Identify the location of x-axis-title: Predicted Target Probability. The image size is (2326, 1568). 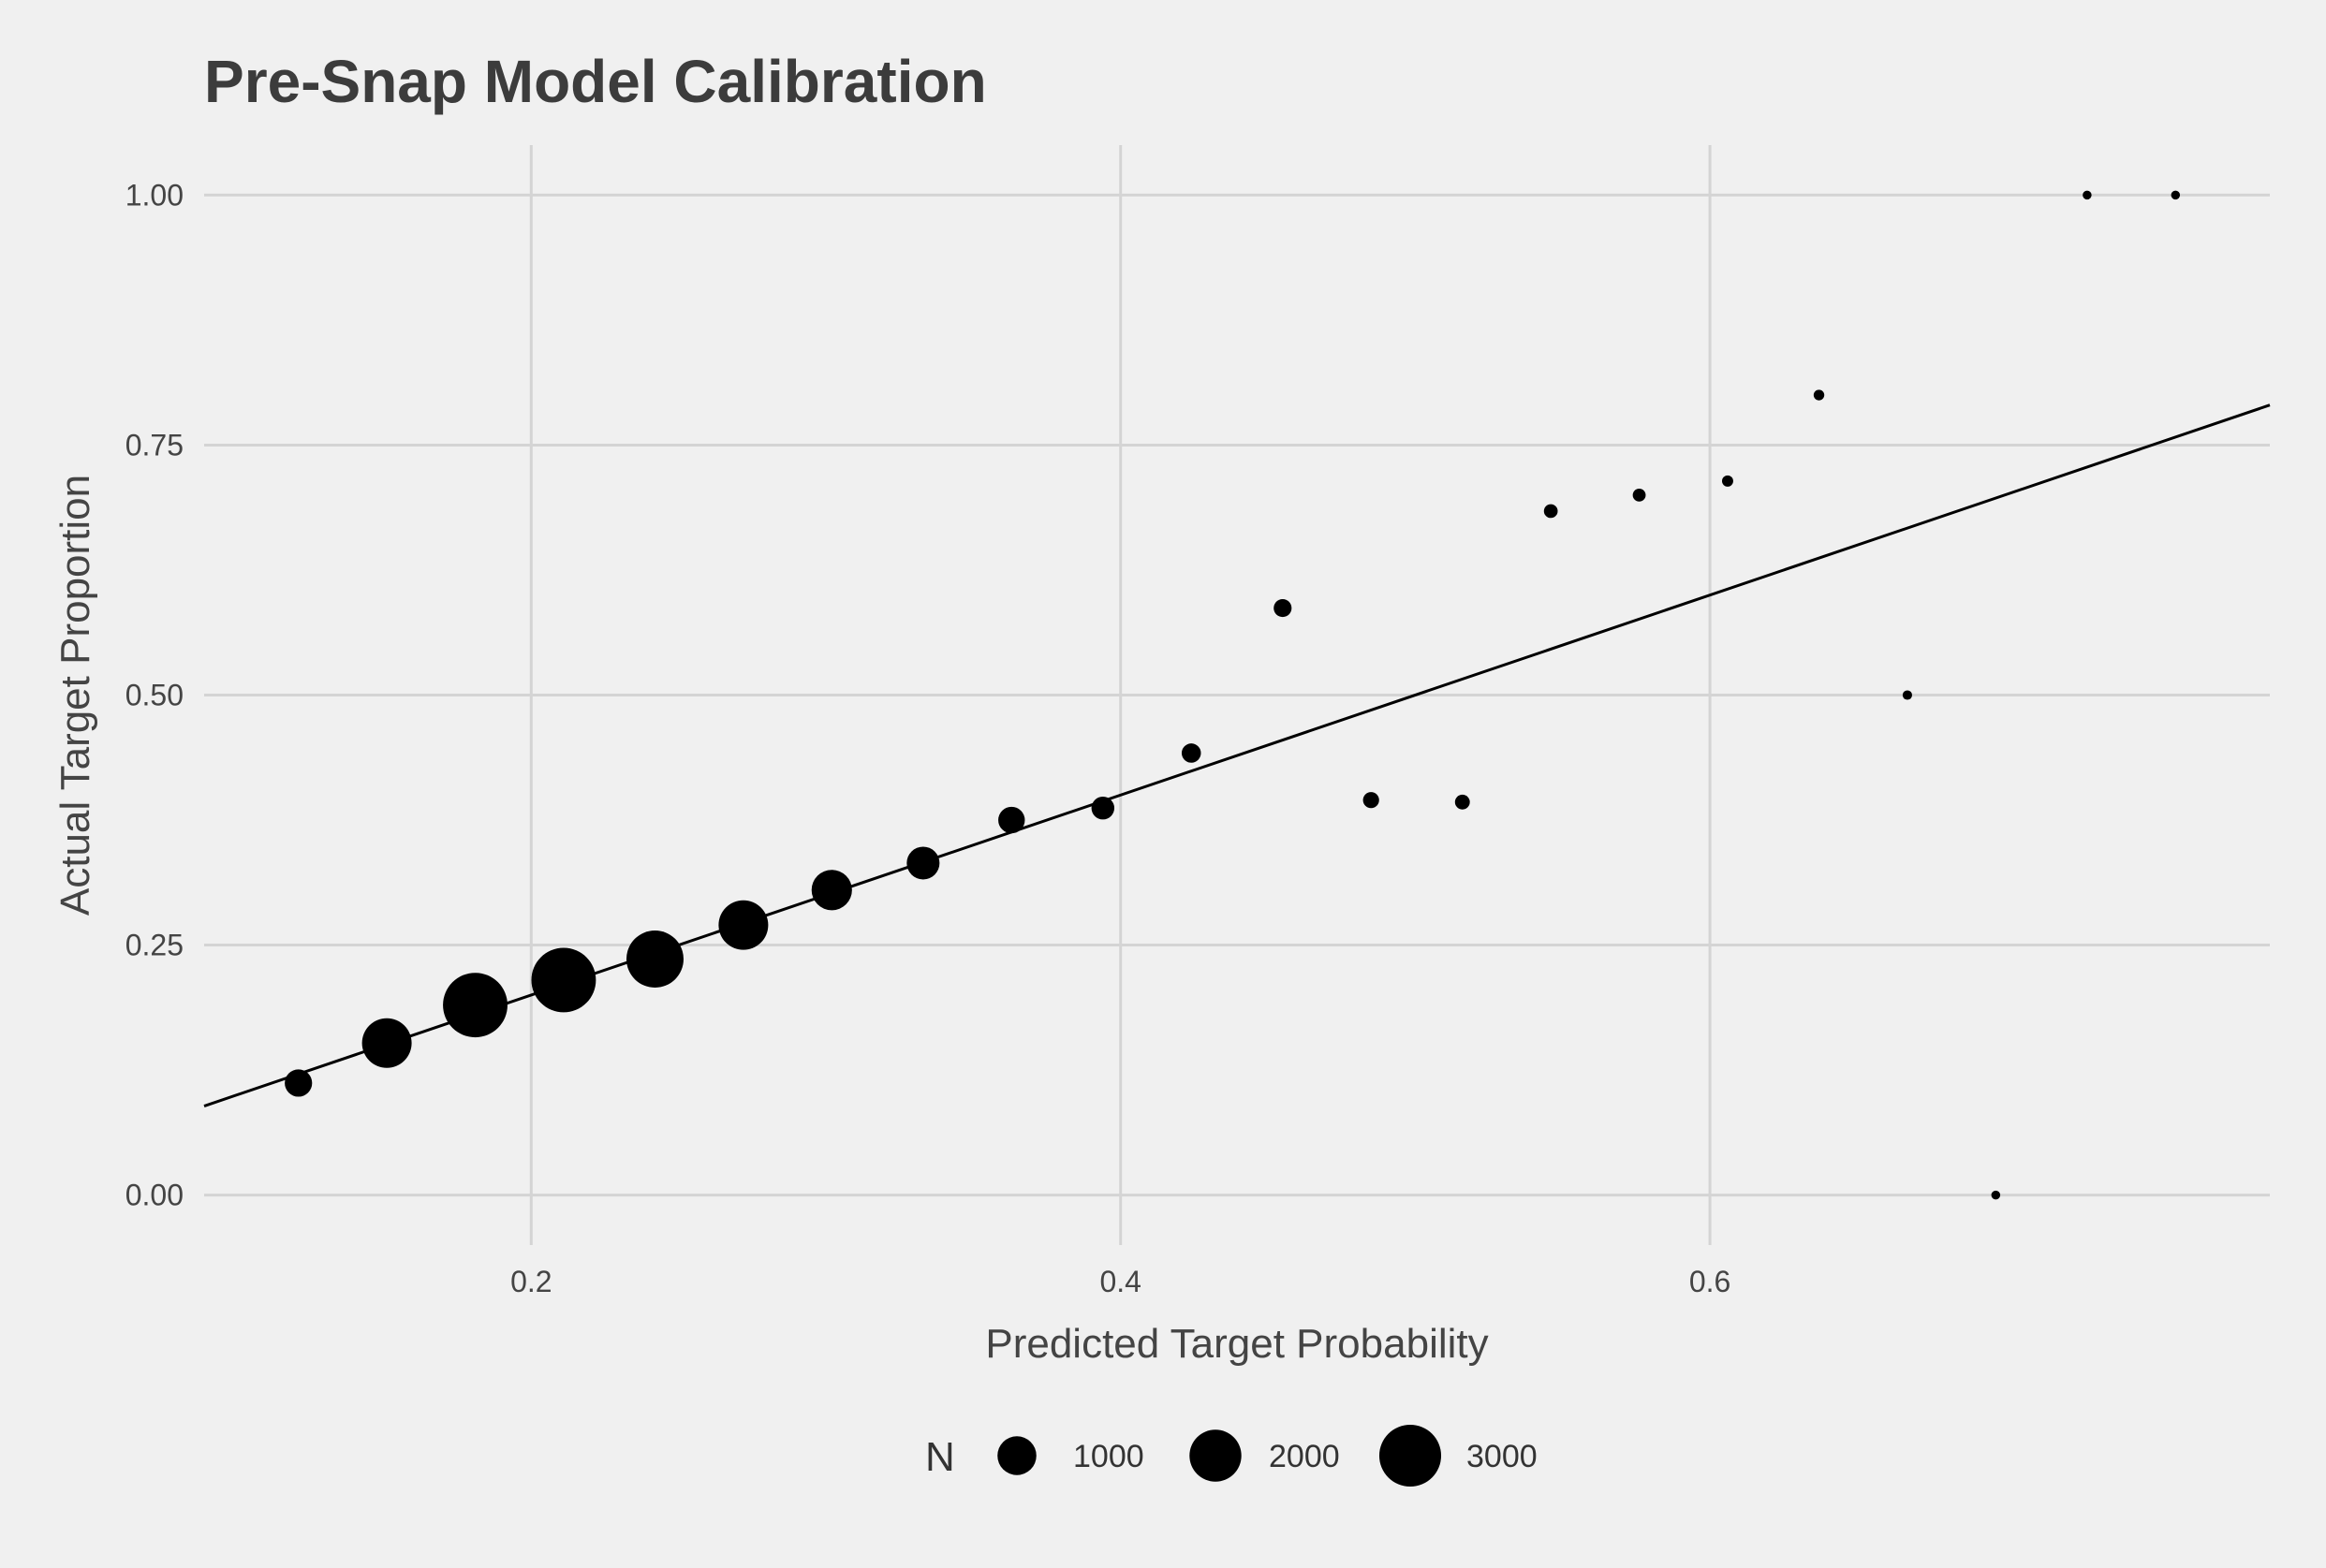
(1236, 1344).